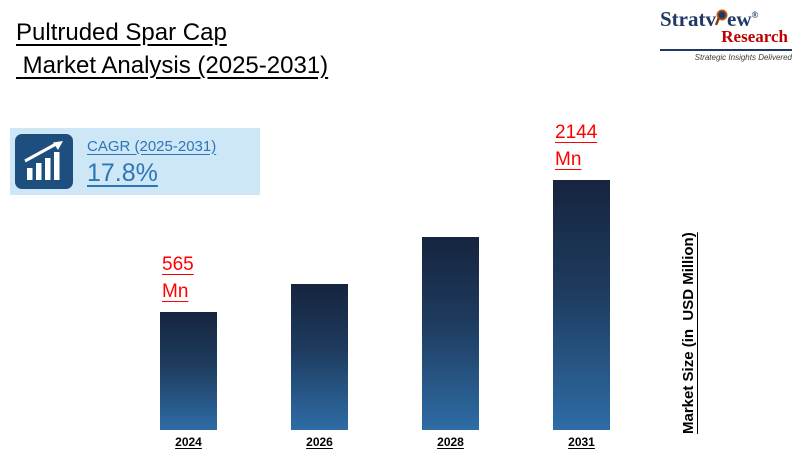 Image resolution: width=800 pixels, height=461 pixels. I want to click on bar-2031, so click(581, 305).